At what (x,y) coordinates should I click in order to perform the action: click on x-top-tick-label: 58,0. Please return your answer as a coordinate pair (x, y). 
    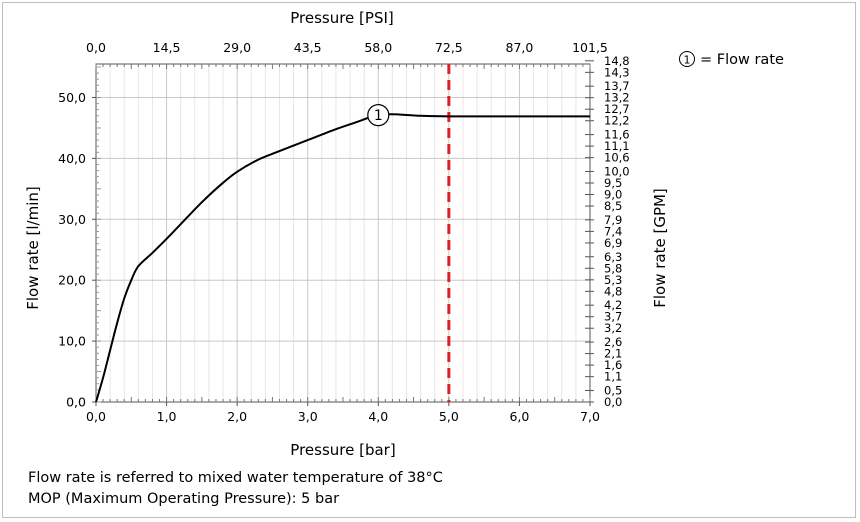
    Looking at the image, I should click on (378, 47).